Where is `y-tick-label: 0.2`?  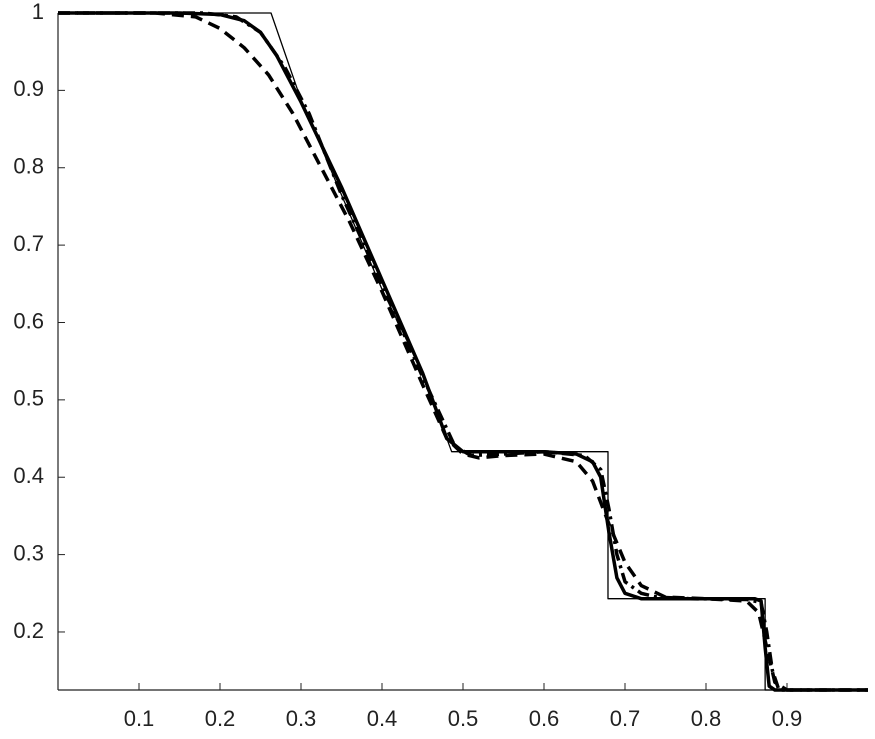
y-tick-label: 0.2 is located at coordinates (28, 630).